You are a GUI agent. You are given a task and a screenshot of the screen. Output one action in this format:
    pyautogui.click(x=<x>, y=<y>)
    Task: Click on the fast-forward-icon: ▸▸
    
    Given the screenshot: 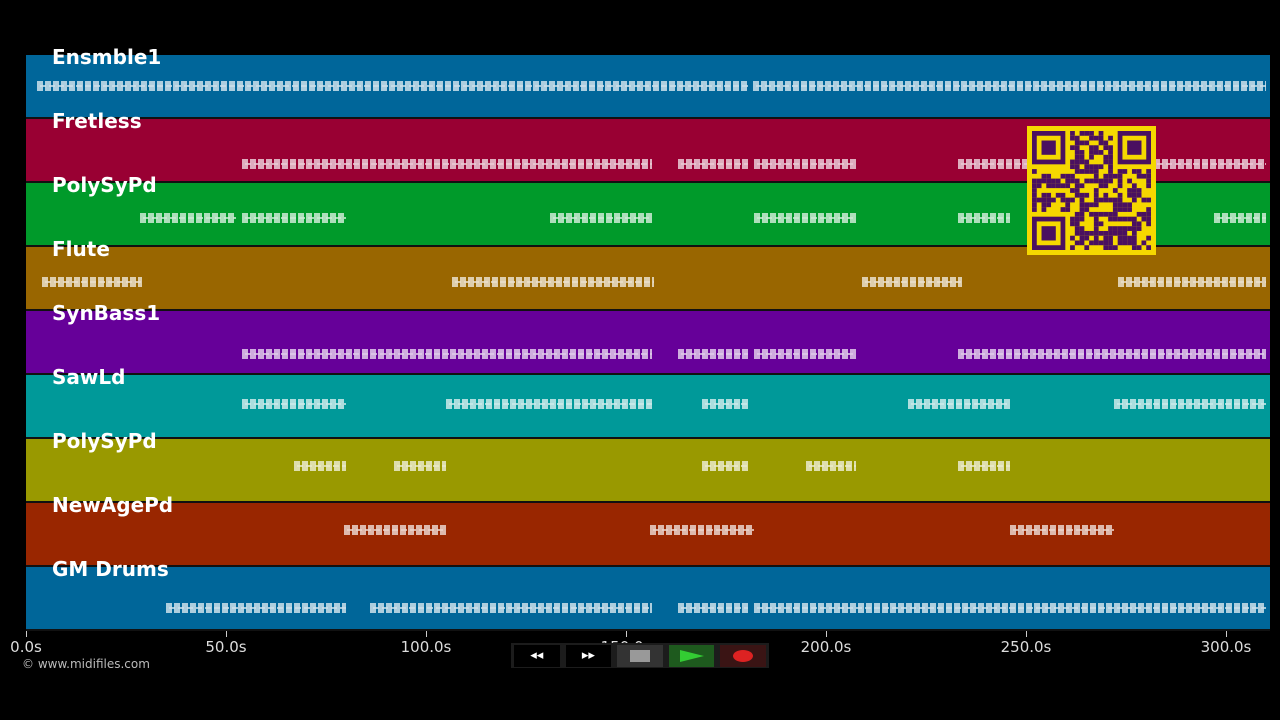 What is the action you would take?
    pyautogui.click(x=588, y=655)
    